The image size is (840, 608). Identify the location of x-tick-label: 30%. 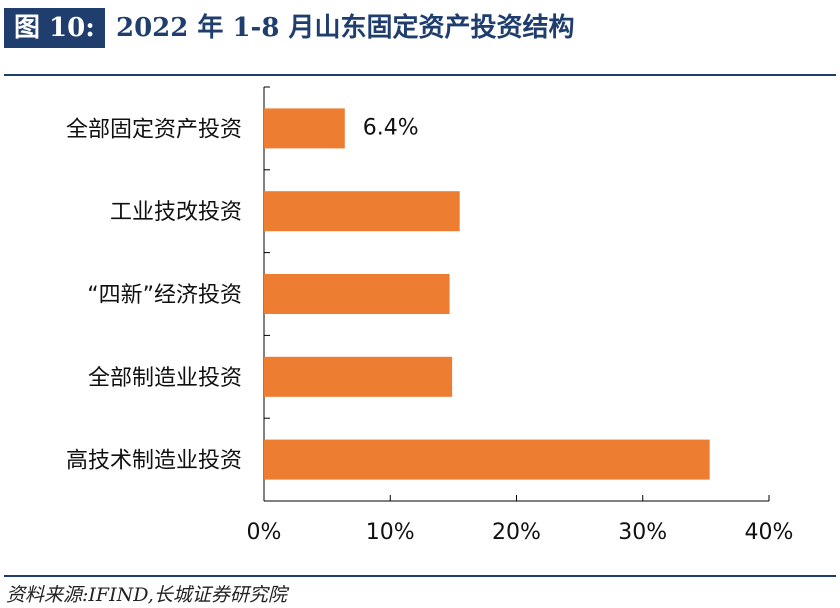
(642, 532).